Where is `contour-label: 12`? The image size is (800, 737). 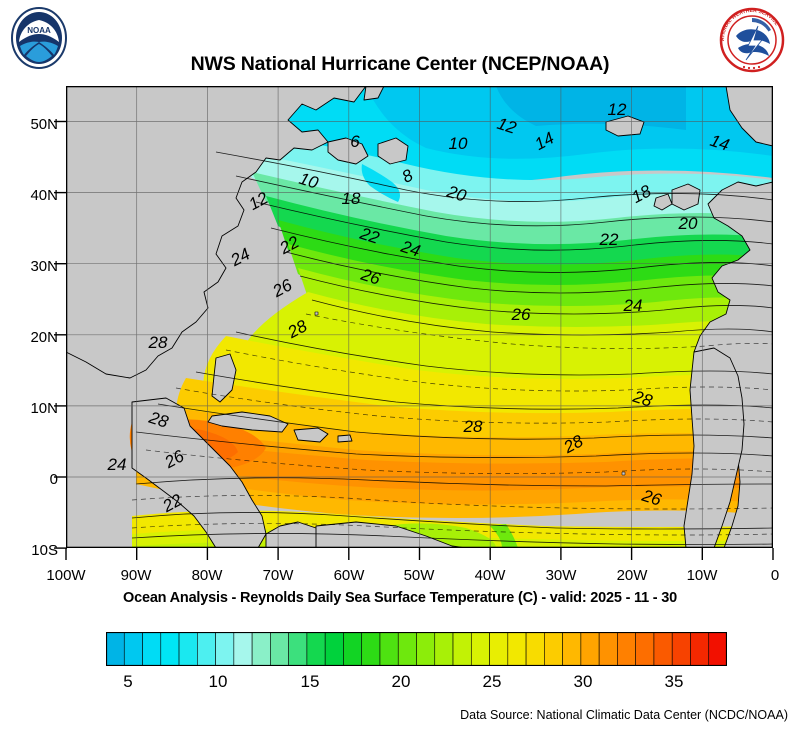 contour-label: 12 is located at coordinates (617, 109).